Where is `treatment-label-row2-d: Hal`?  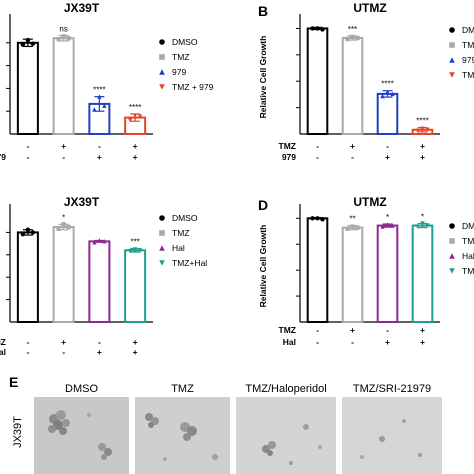 treatment-label-row2-d: Hal is located at coordinates (289, 342).